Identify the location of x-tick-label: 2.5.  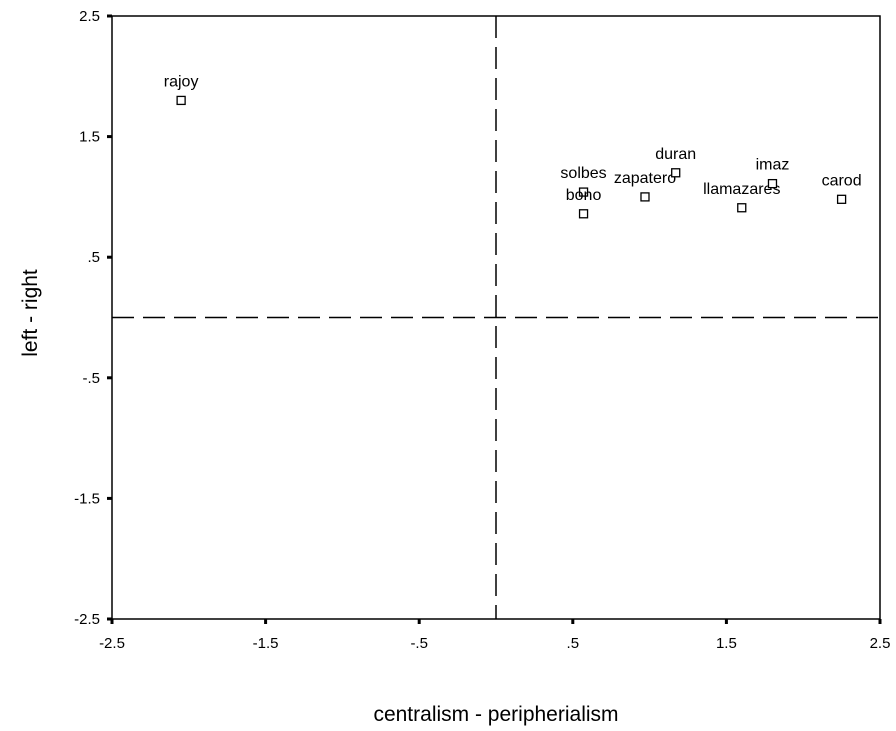
(880, 643).